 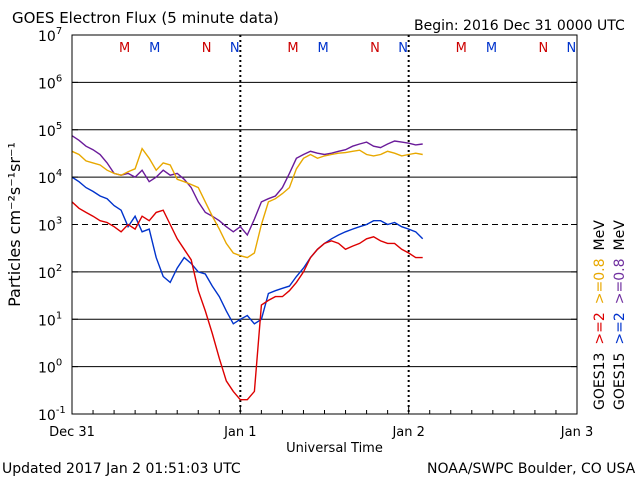 I want to click on legend-entry: GOES13>=2>=0.8MeV, so click(x=600, y=315).